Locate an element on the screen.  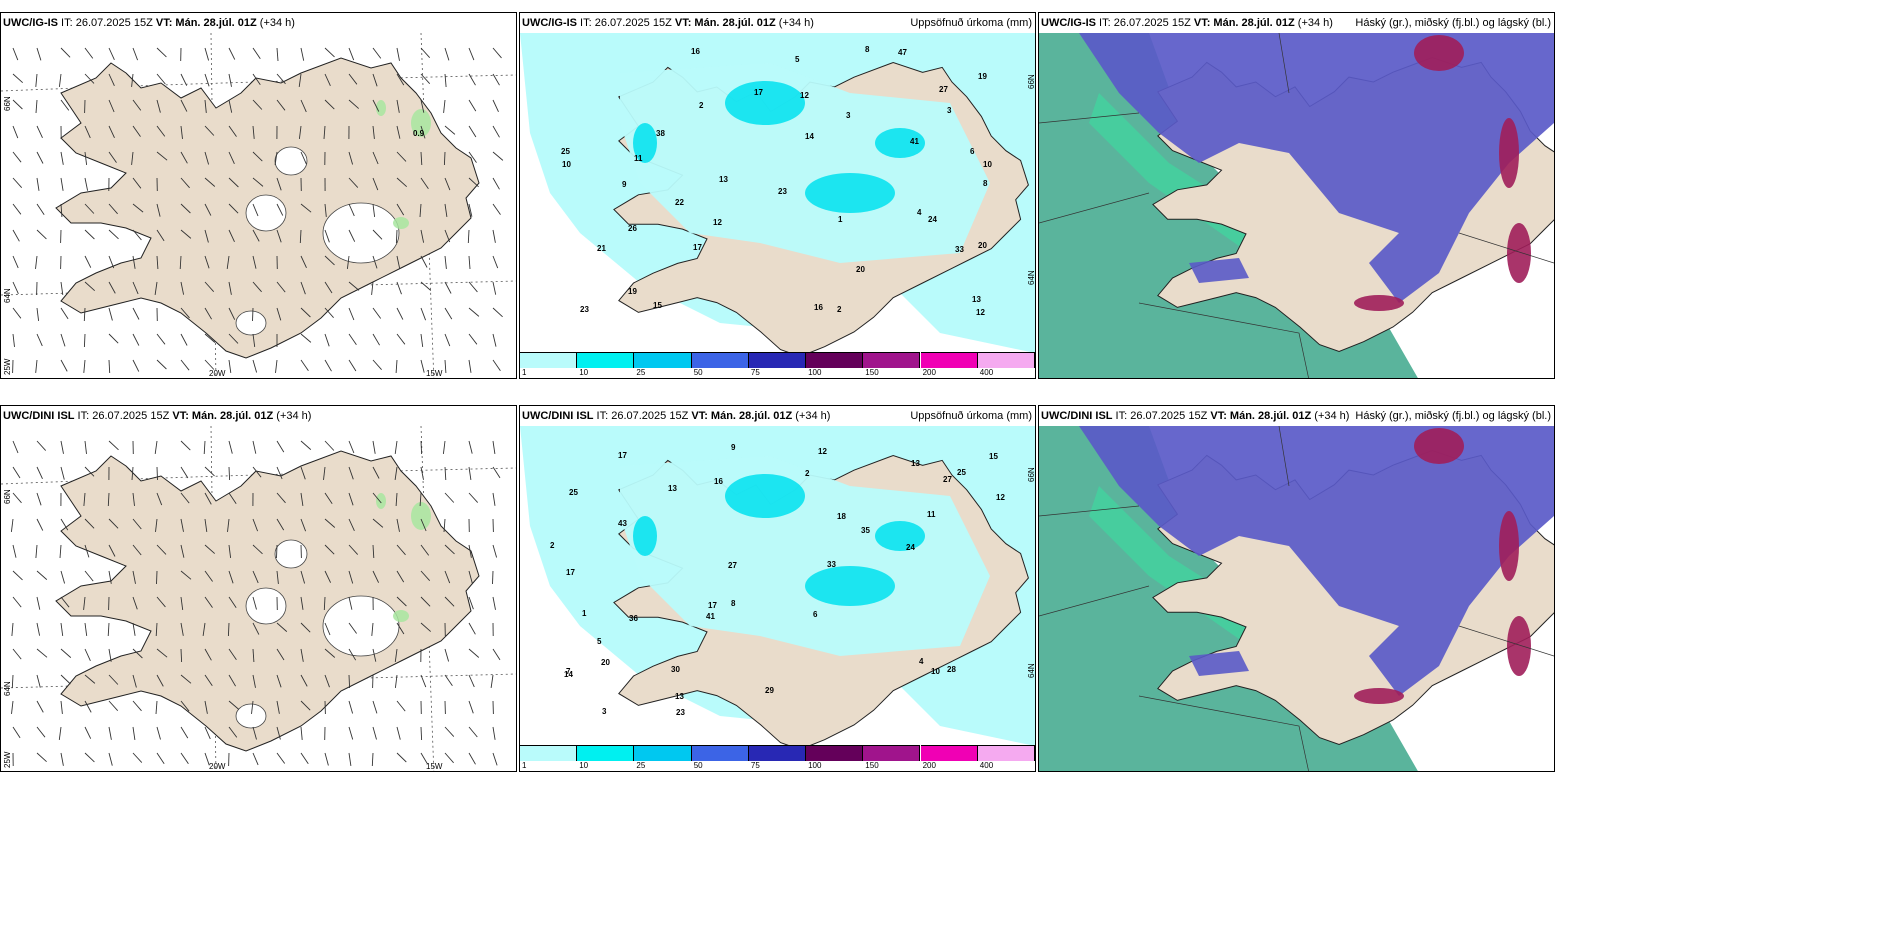
lat-label-64: 64N is located at coordinates (7, 295).